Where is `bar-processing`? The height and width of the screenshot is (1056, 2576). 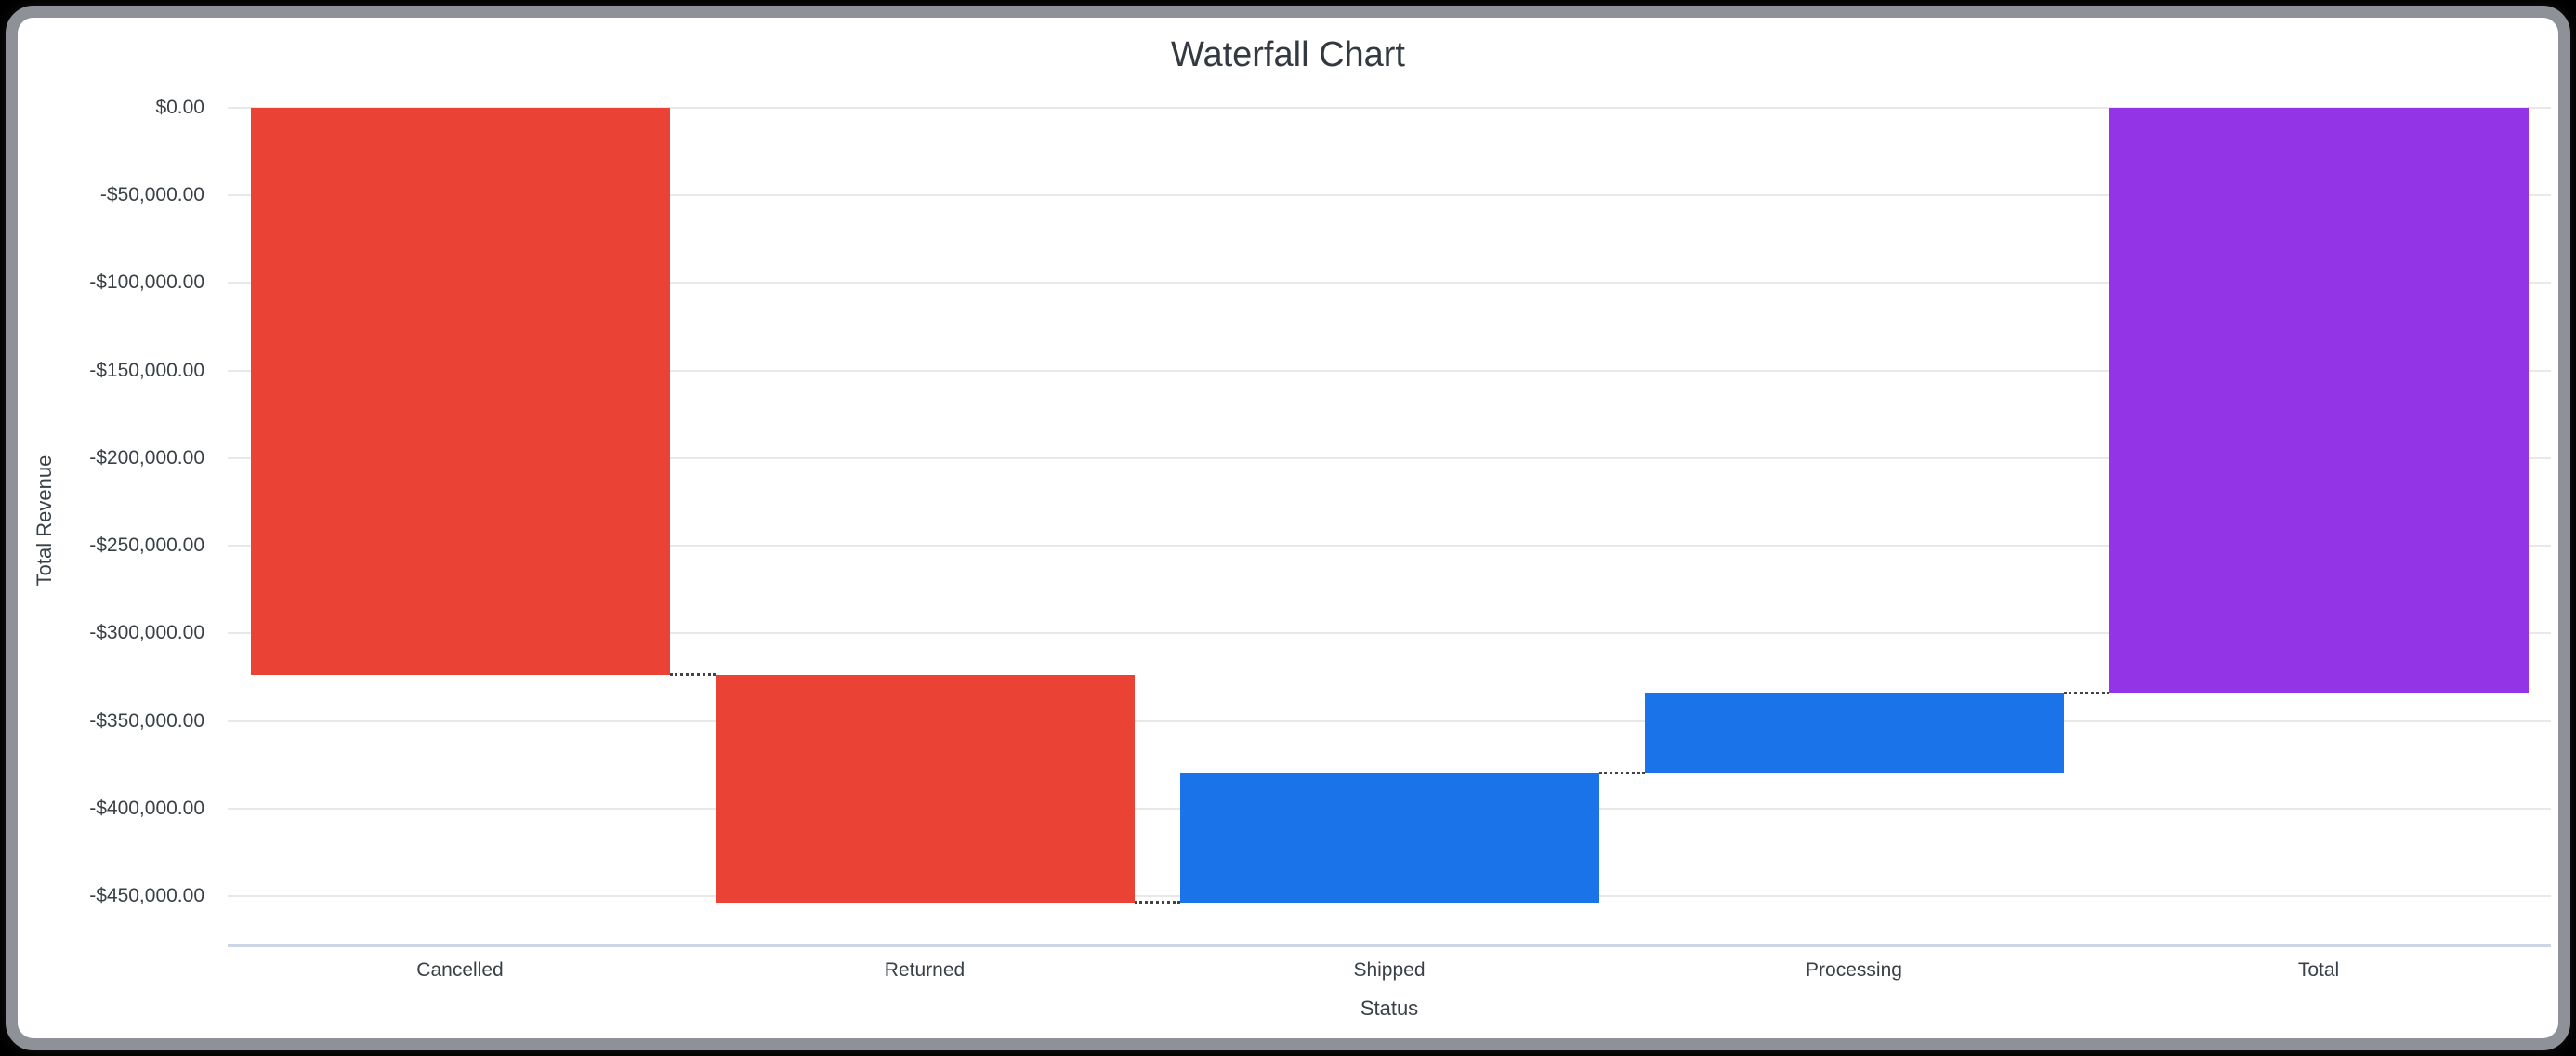 bar-processing is located at coordinates (1854, 733).